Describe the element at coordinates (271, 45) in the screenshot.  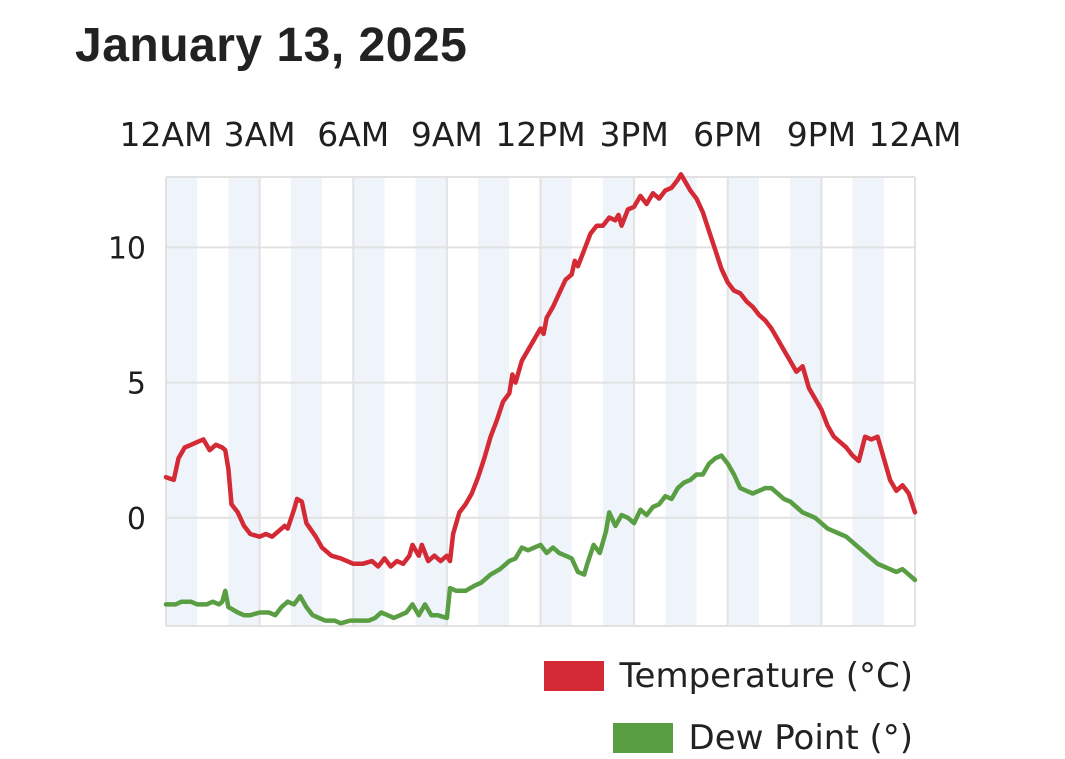
I see `chart-title: January 13, 2025` at that location.